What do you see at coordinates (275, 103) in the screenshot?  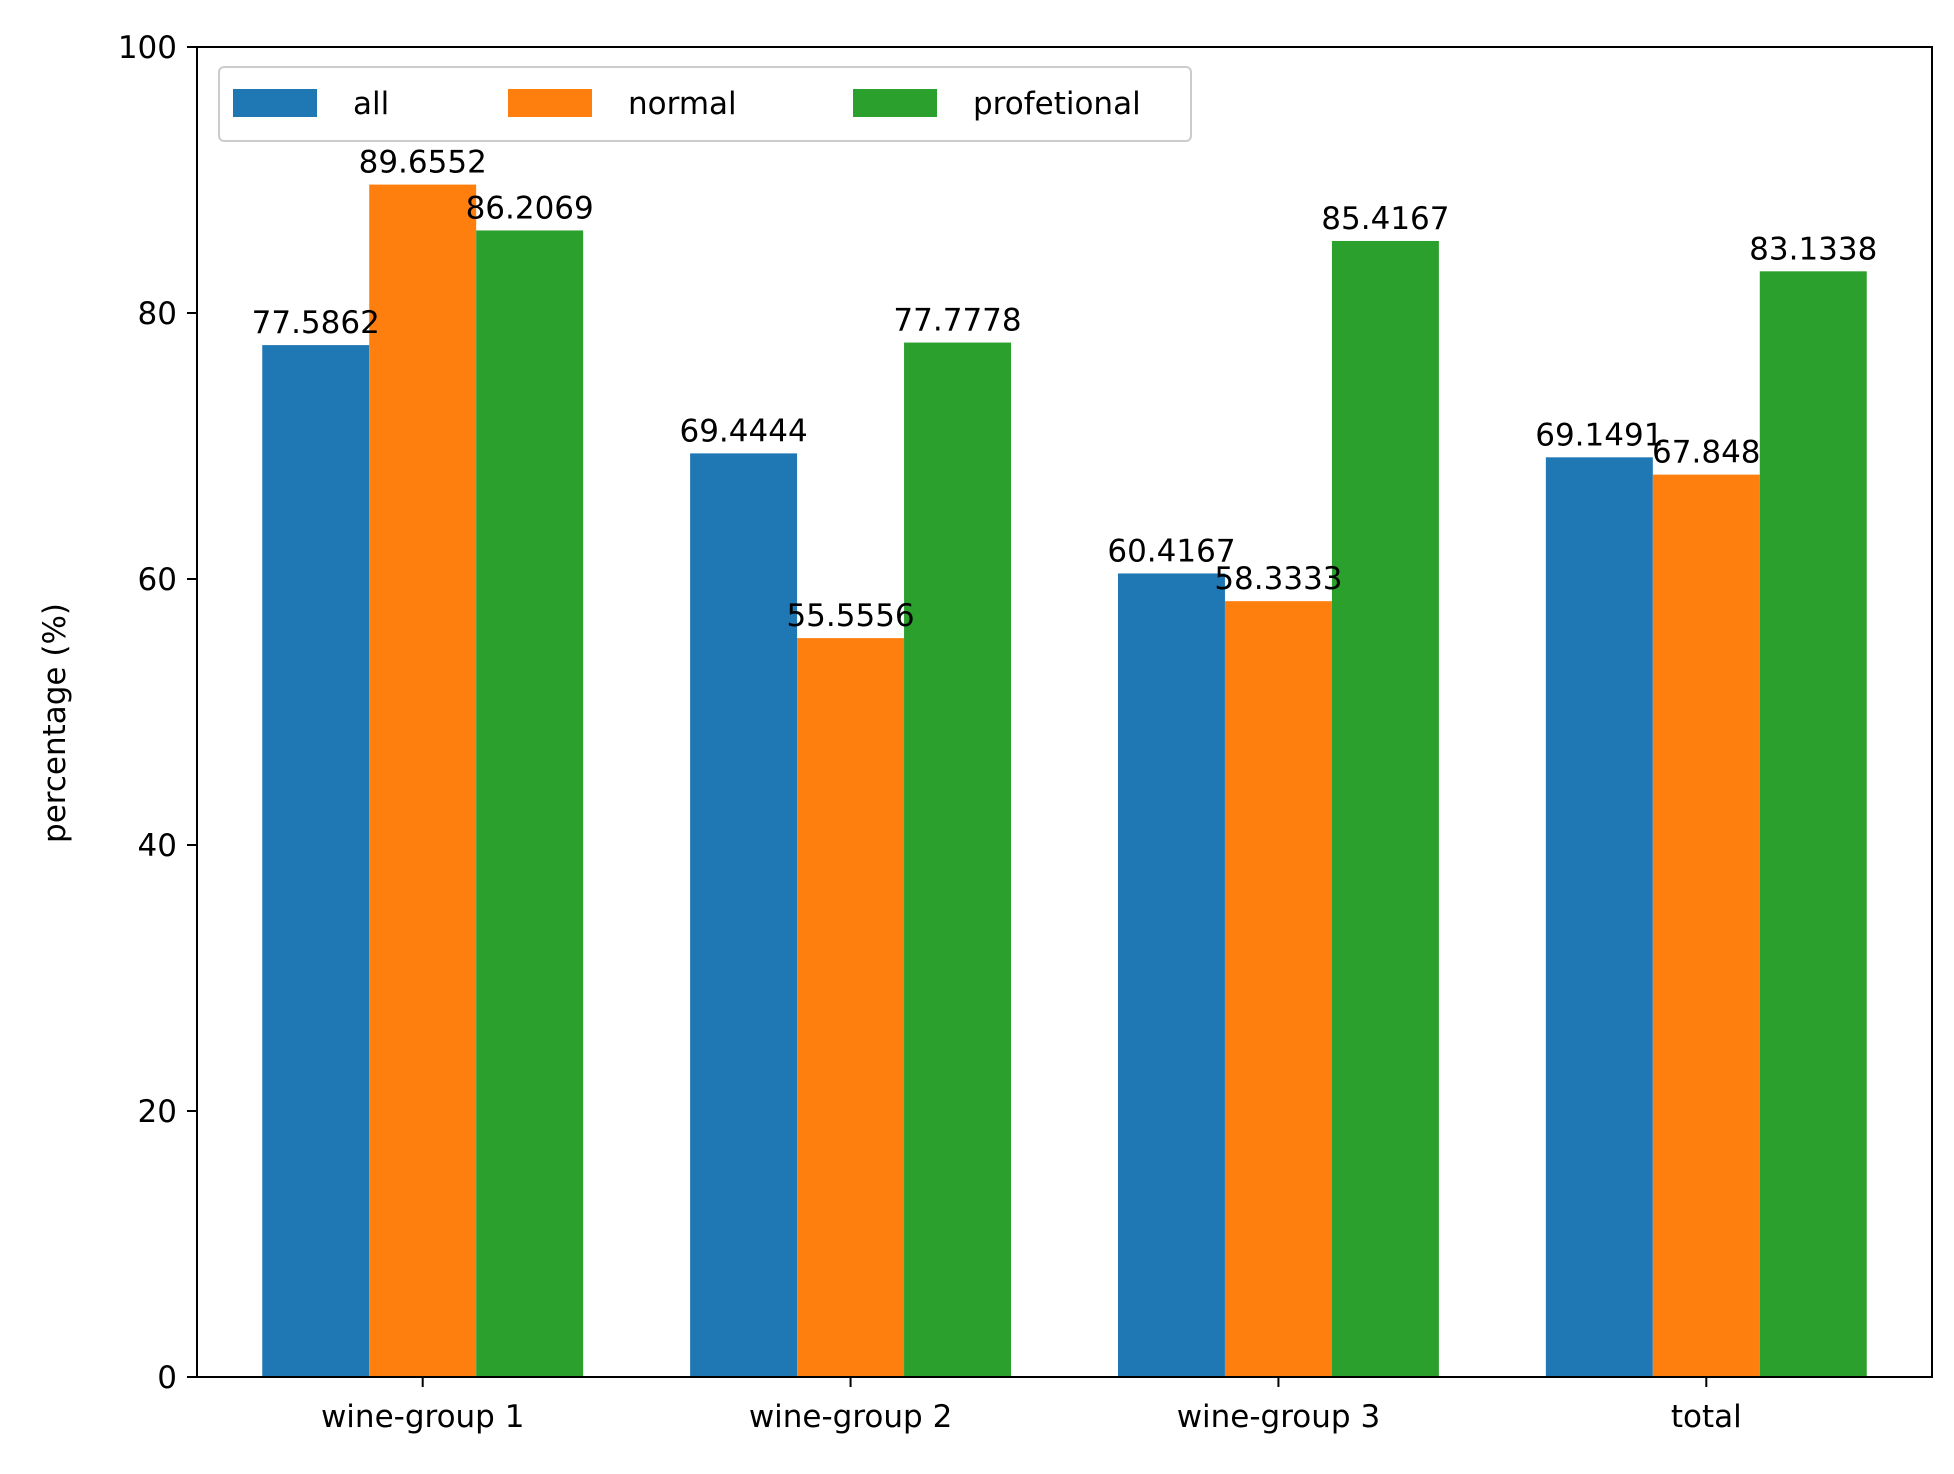 I see `legend-swatch-all` at bounding box center [275, 103].